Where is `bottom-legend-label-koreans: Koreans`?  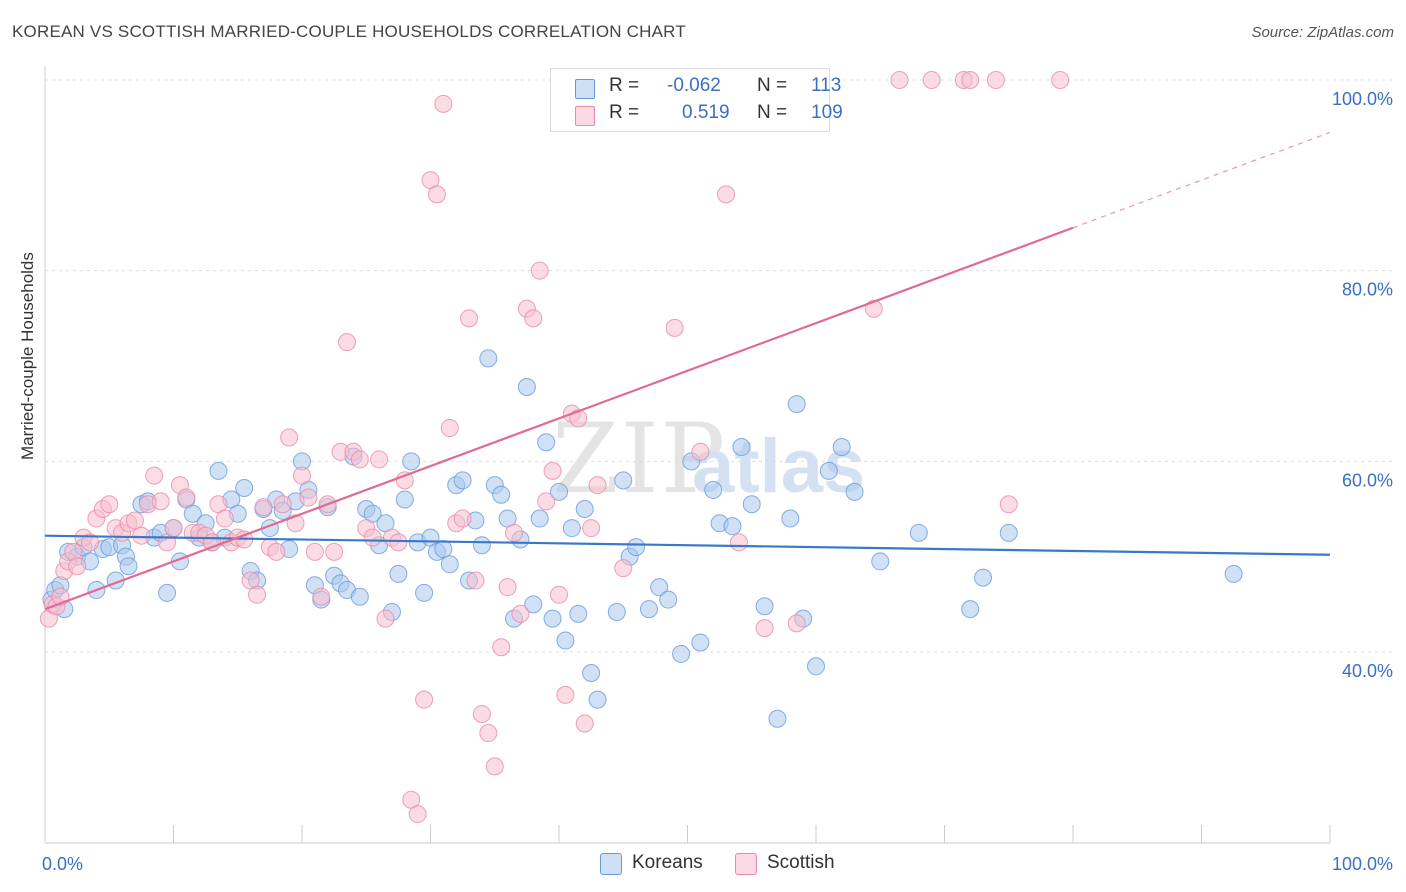 bottom-legend-label-koreans: Koreans is located at coordinates (667, 862).